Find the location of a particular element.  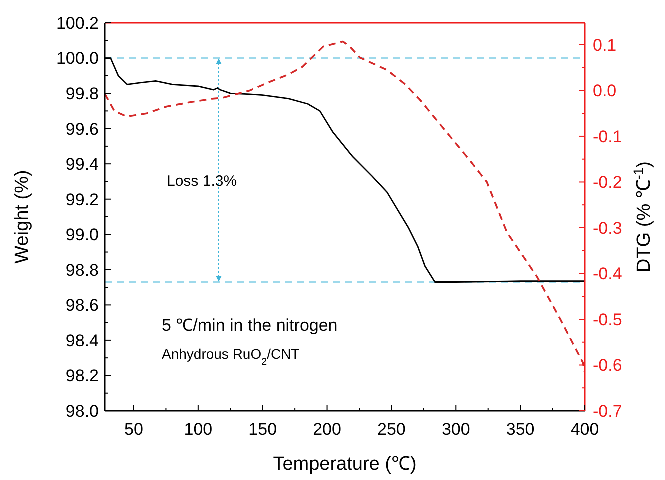

y-tick-label: 99.6 is located at coordinates (82, 129).